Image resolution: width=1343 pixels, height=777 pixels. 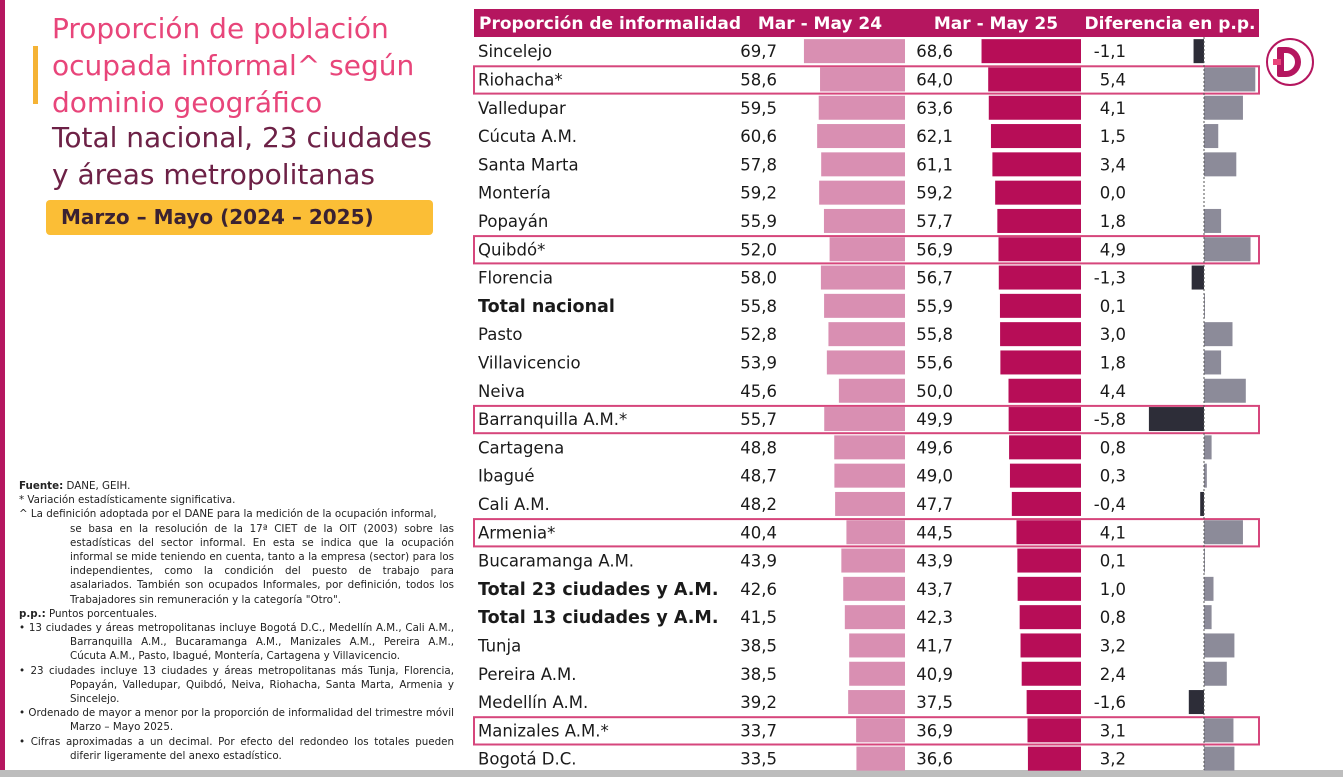 What do you see at coordinates (758, 476) in the screenshot?
I see `value-prev-15: 48,7` at bounding box center [758, 476].